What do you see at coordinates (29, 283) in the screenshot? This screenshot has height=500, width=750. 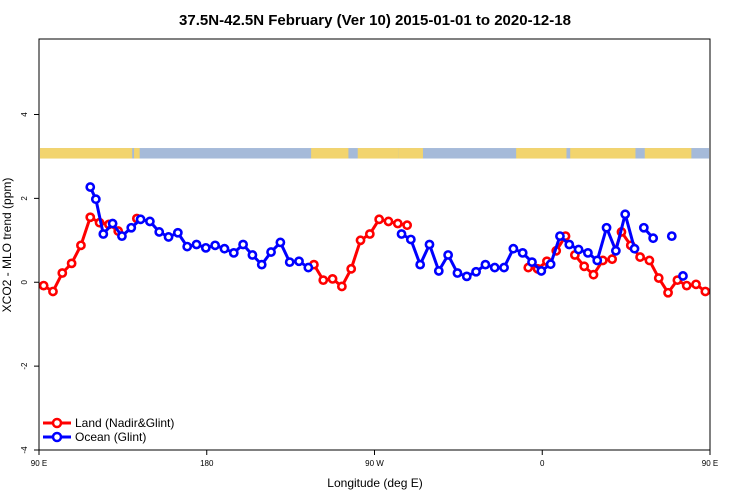 I see `y-axis: -4 -2 0 2 4` at bounding box center [29, 283].